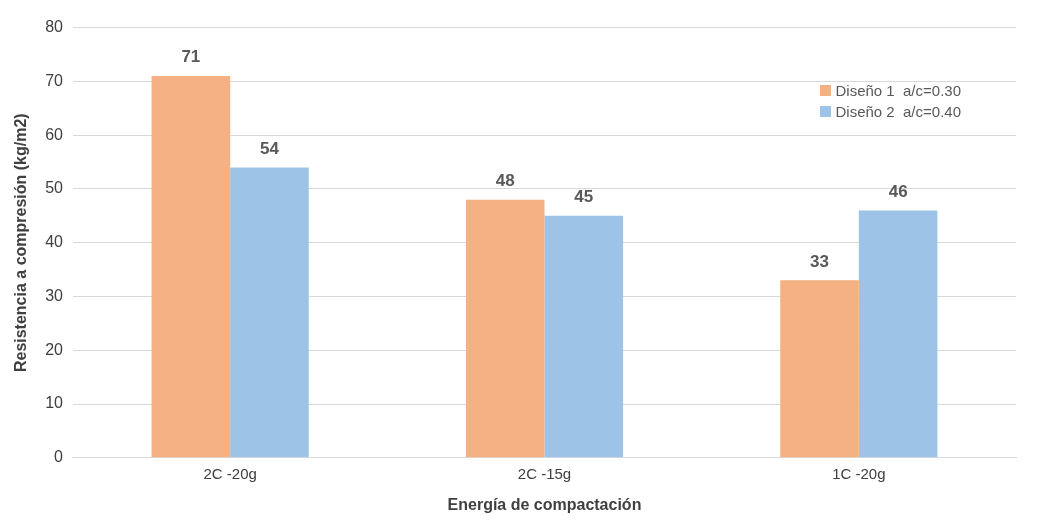 The width and height of the screenshot is (1039, 527). I want to click on data-label: 71, so click(191, 57).